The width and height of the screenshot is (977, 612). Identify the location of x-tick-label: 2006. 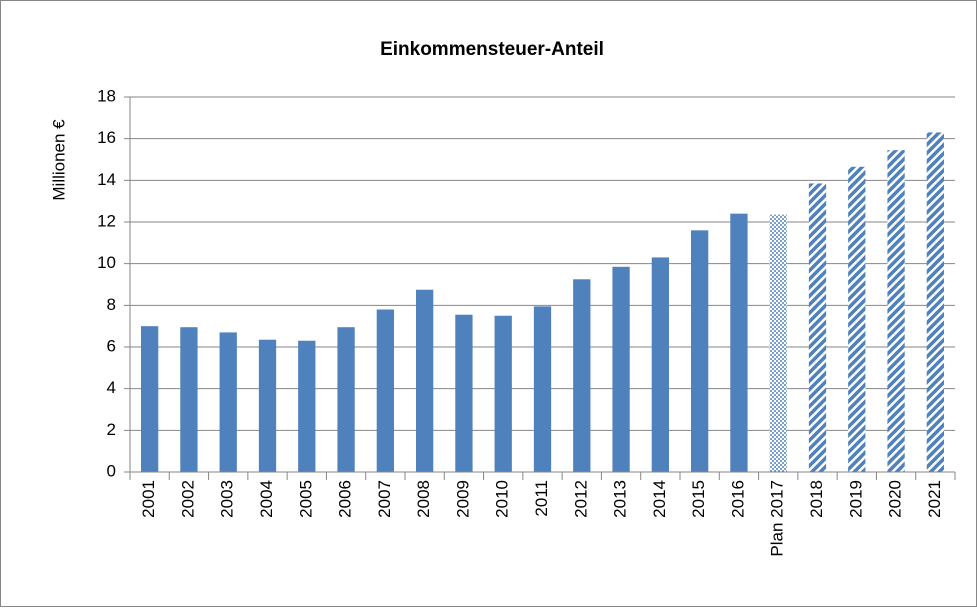
(345, 499).